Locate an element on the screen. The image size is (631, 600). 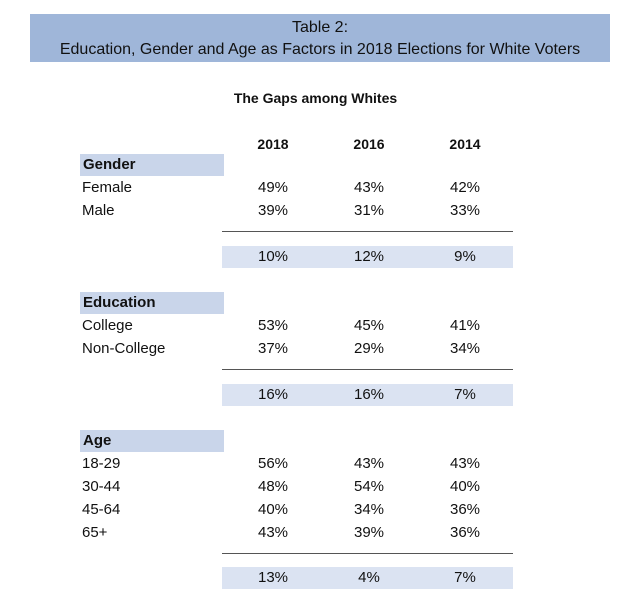
table-cell: 31% is located at coordinates (369, 210).